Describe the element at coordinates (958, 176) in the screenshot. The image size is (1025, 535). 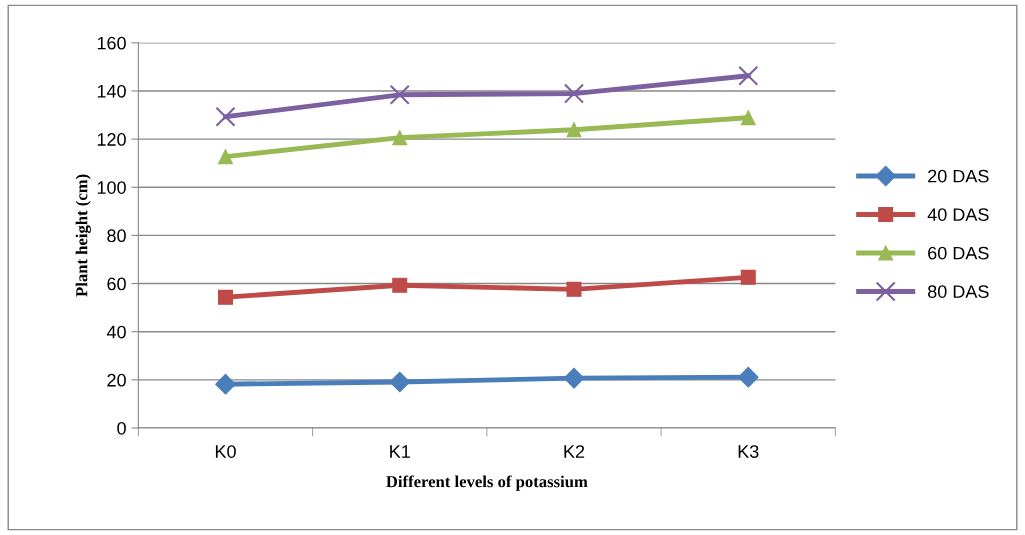
I see `legend-label: 20 DAS` at that location.